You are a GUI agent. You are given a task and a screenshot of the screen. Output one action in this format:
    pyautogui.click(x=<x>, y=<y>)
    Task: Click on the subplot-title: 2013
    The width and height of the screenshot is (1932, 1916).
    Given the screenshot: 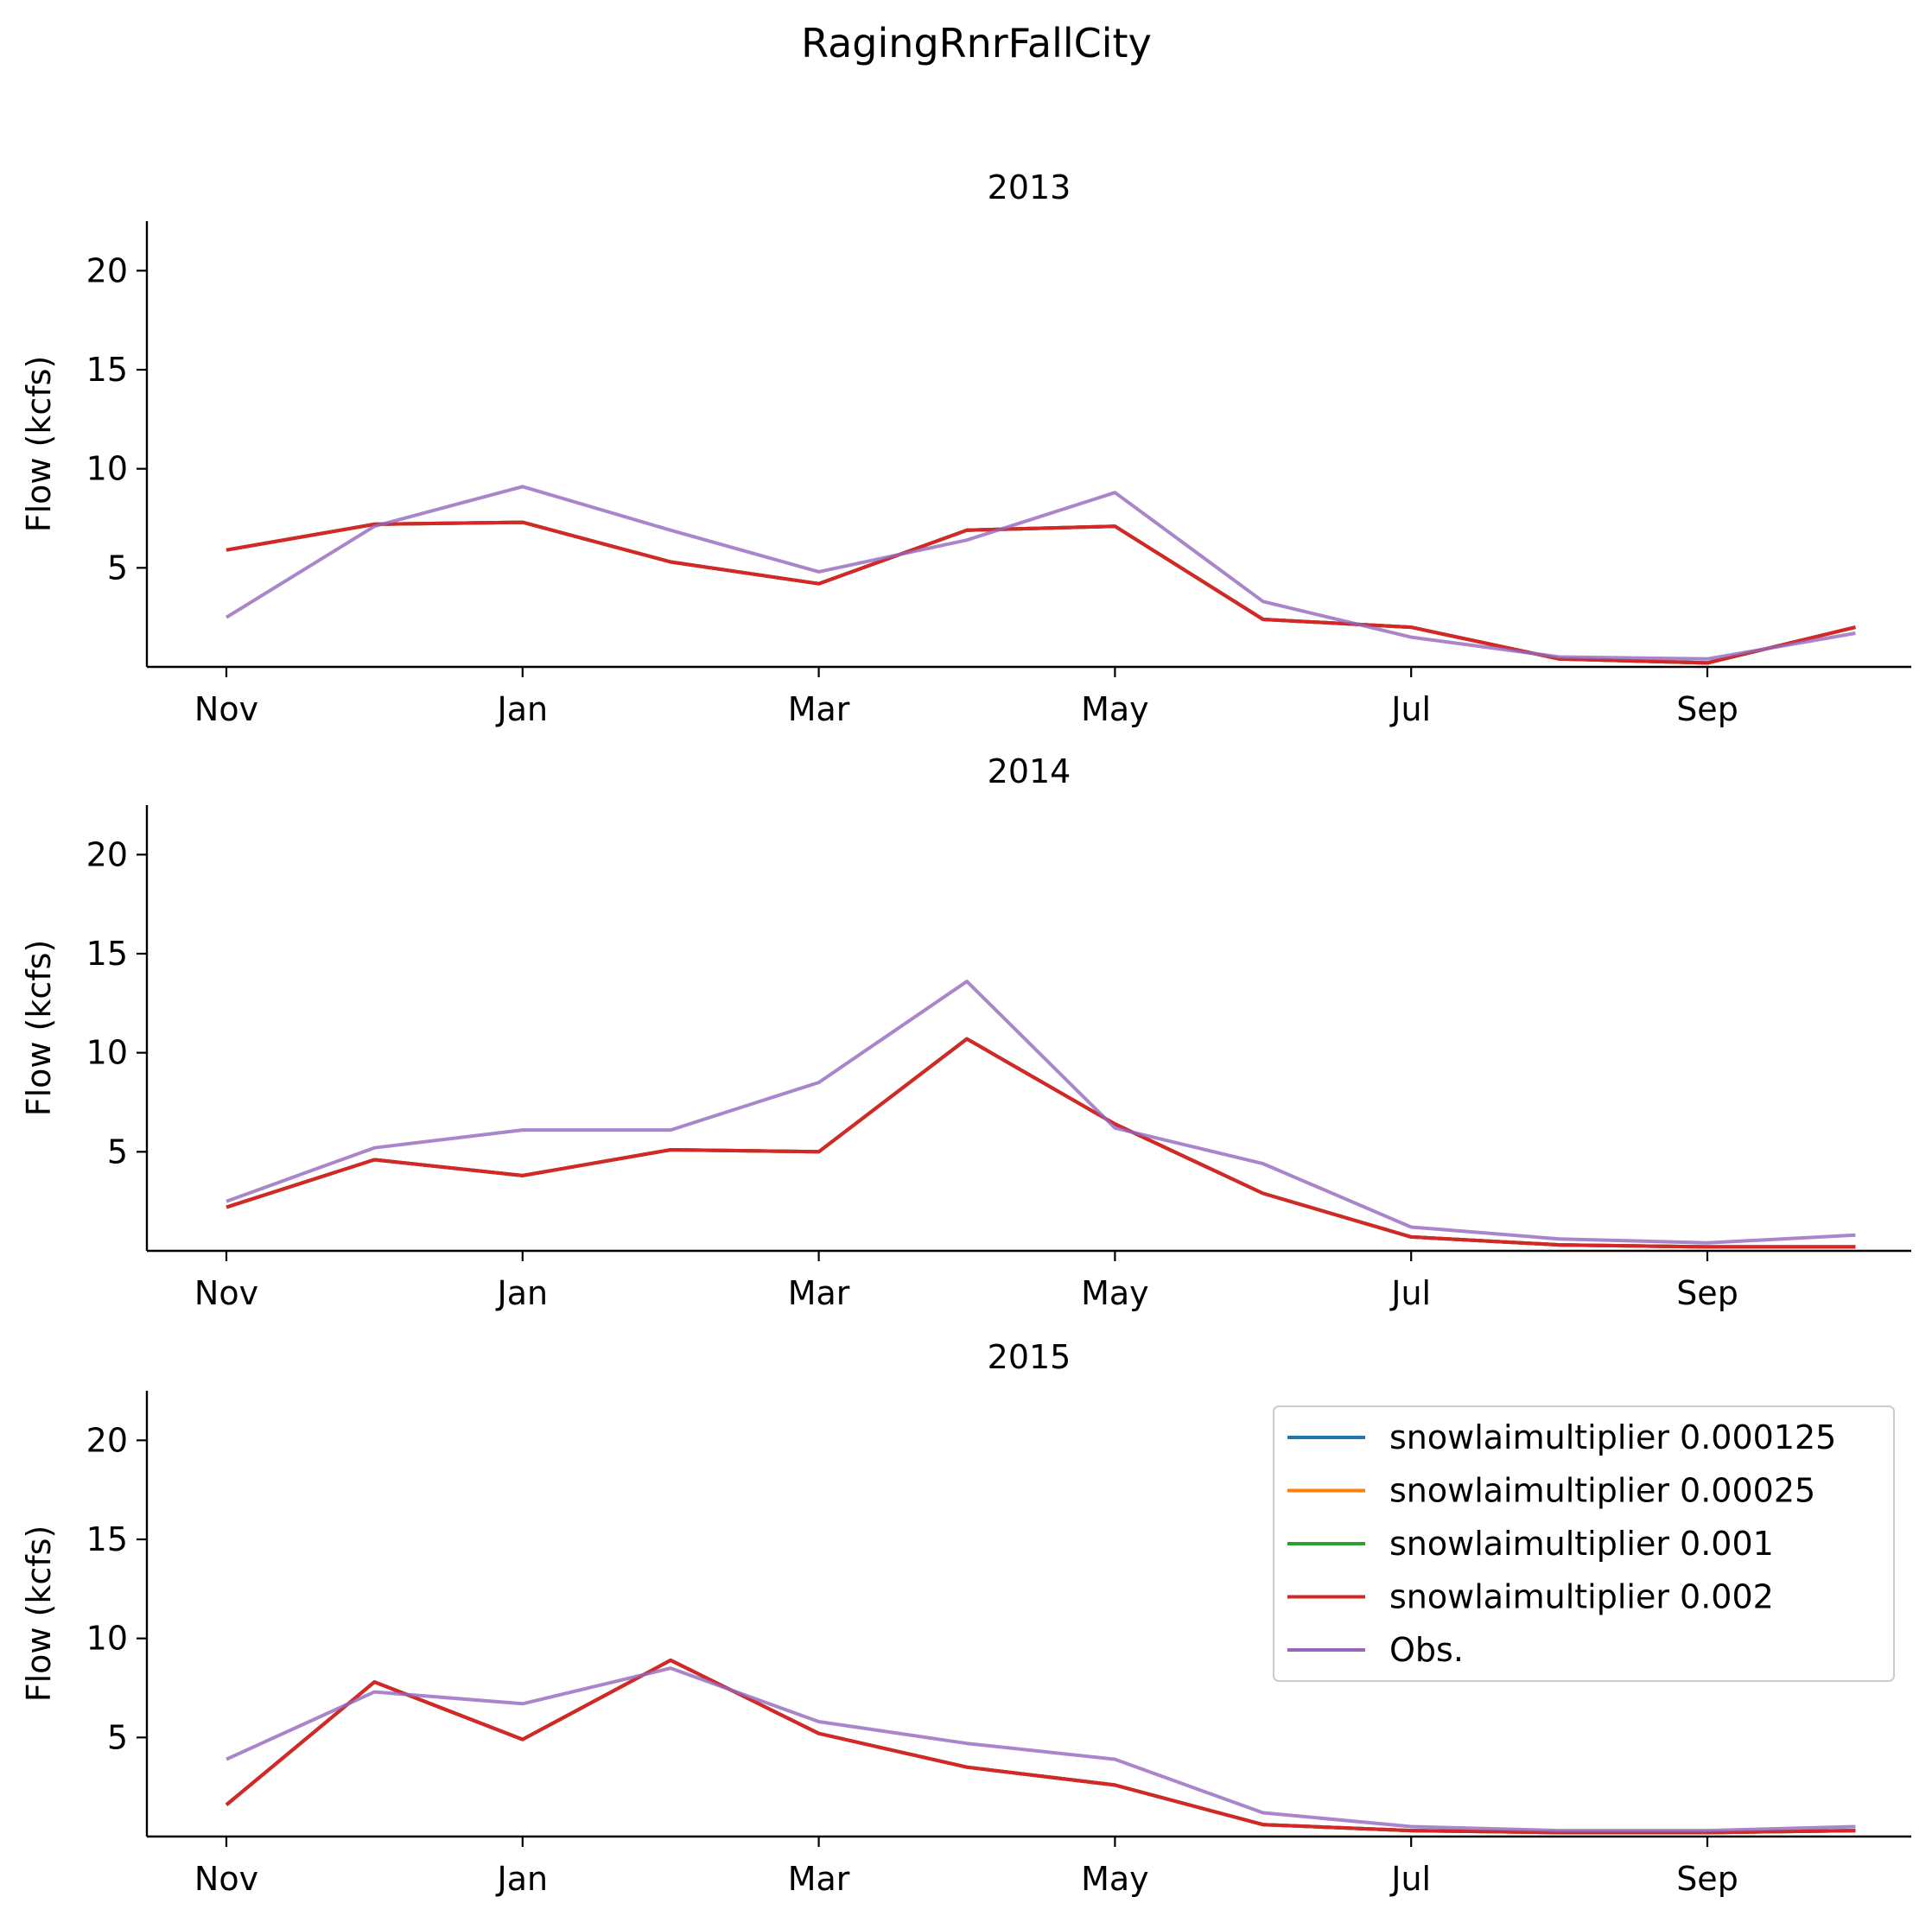 What is the action you would take?
    pyautogui.click(x=1029, y=187)
    